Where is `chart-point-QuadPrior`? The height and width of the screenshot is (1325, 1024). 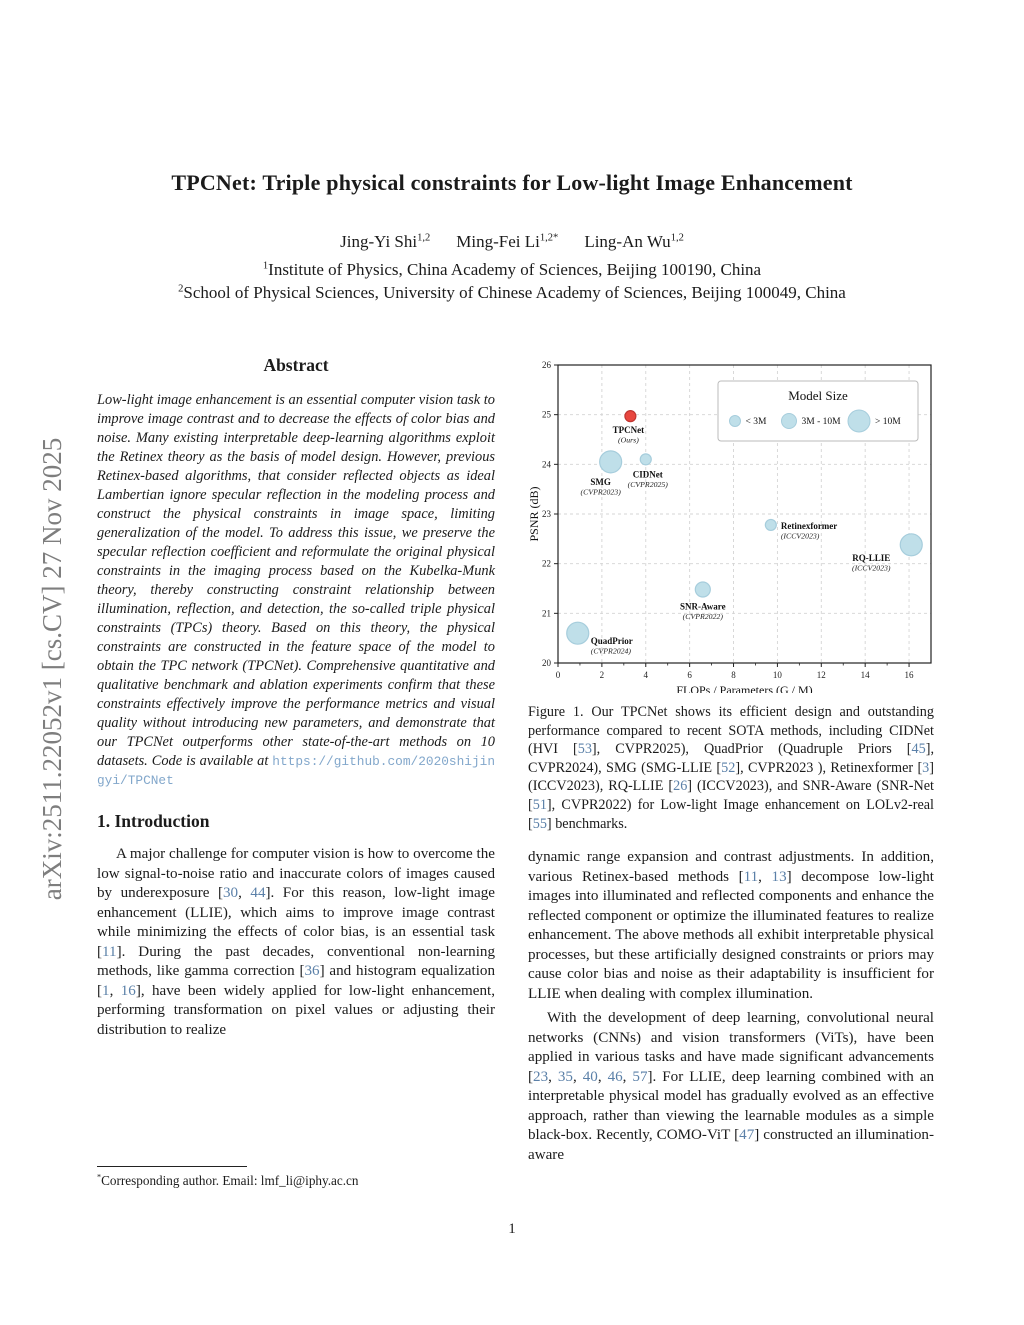 chart-point-QuadPrior is located at coordinates (578, 633).